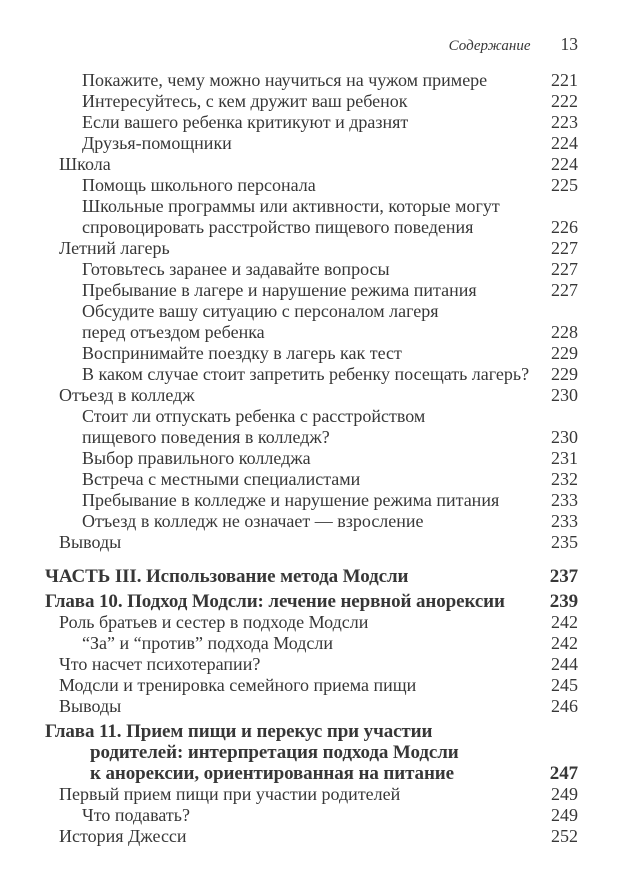 The image size is (634, 879). Describe the element at coordinates (293, 269) in the screenshot. I see `toc-entry-title: Готовьтесь заранее и задавайте вопросы` at that location.